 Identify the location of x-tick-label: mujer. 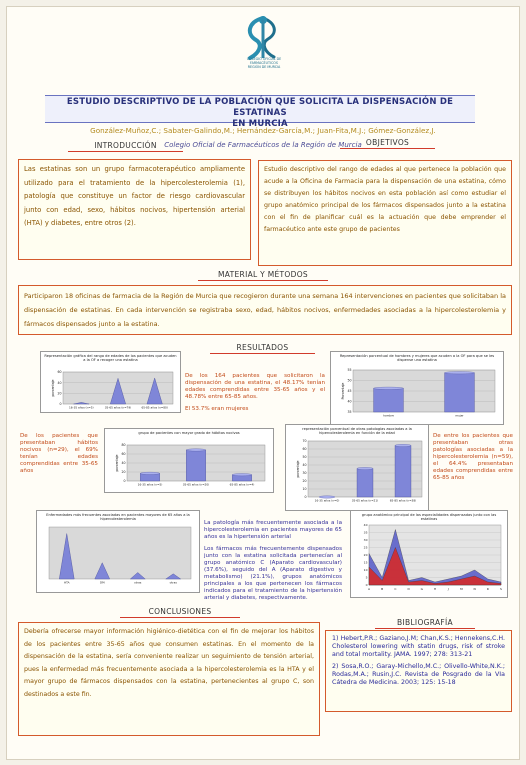
(459, 416).